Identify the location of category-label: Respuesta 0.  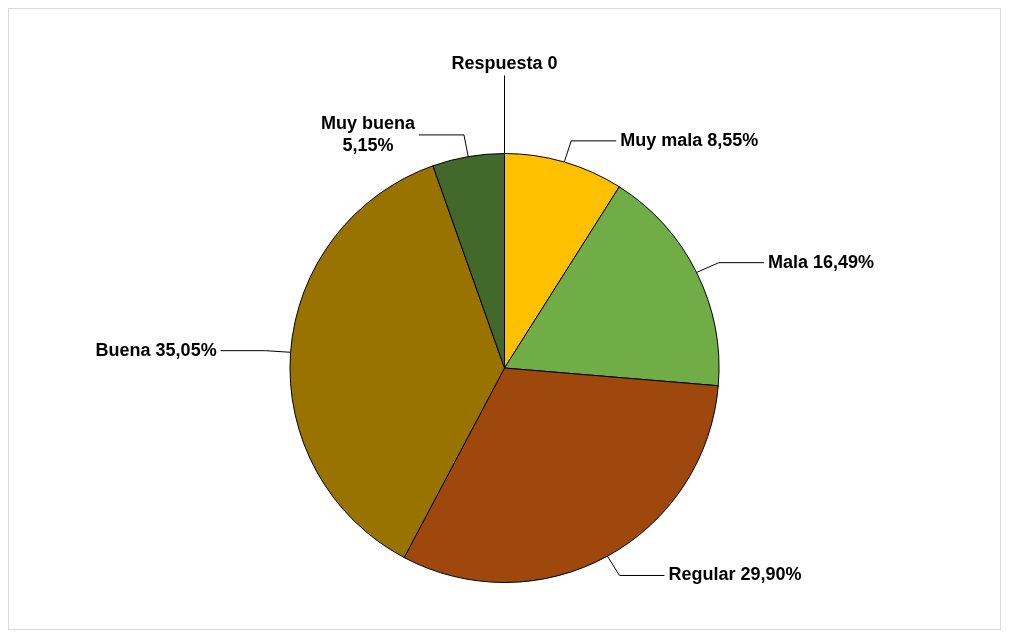
(504, 63).